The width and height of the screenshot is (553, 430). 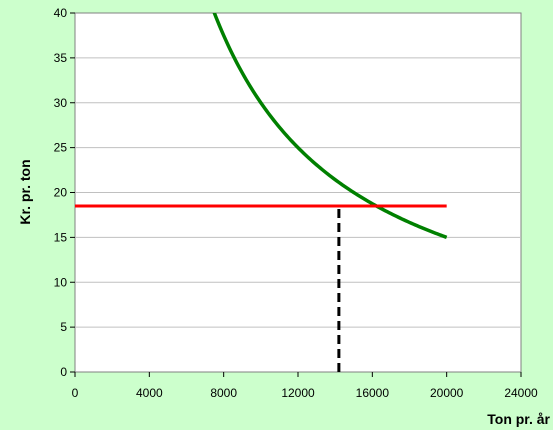 What do you see at coordinates (63, 327) in the screenshot?
I see `y-tick-label: 5` at bounding box center [63, 327].